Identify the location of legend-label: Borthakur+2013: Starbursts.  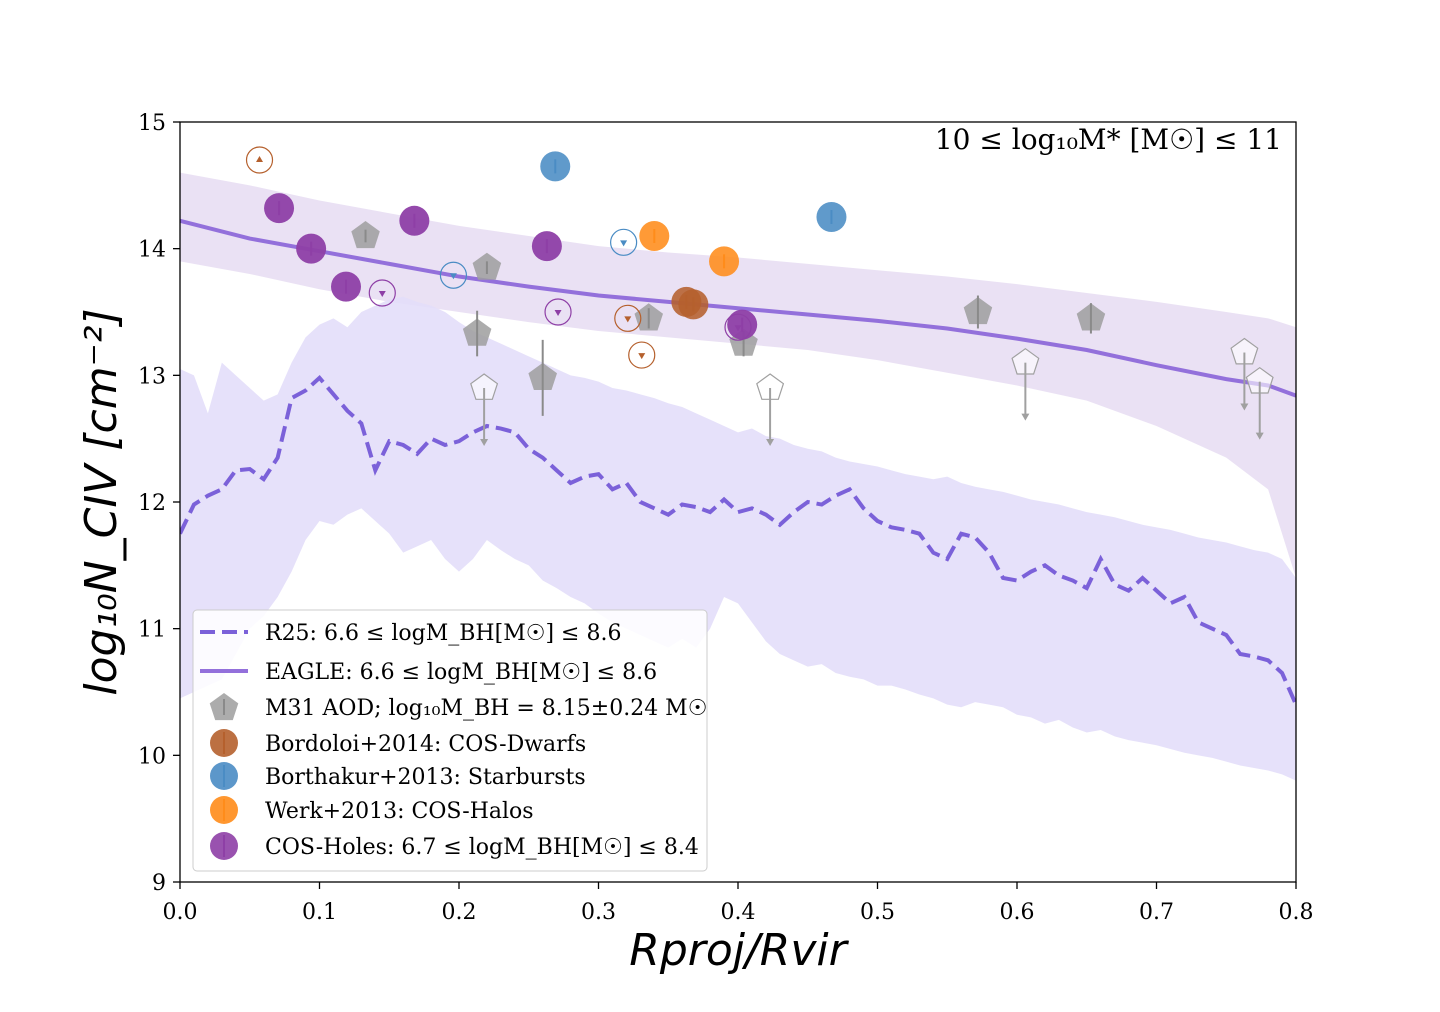
(425, 777).